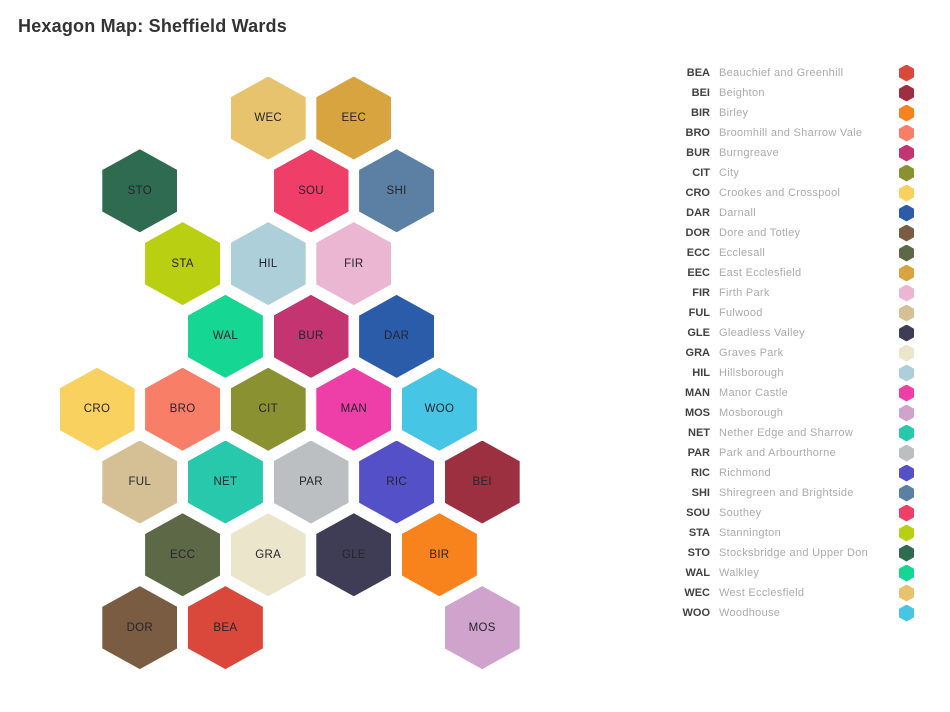  What do you see at coordinates (482, 482) in the screenshot?
I see `hex-ward-bei: BEI` at bounding box center [482, 482].